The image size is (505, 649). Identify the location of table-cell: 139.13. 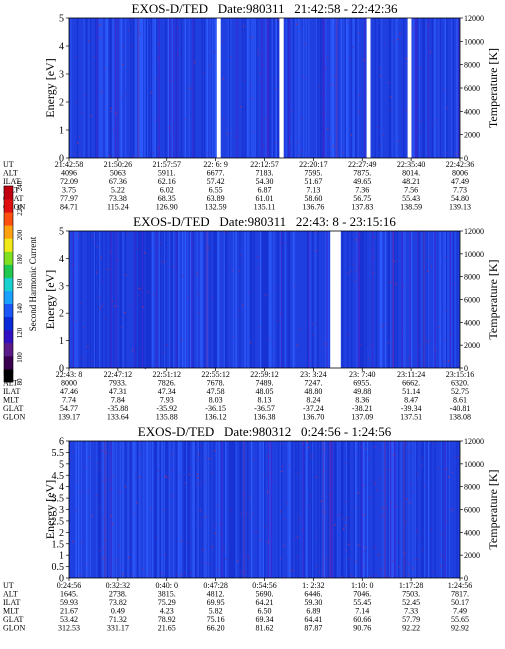
(460, 207).